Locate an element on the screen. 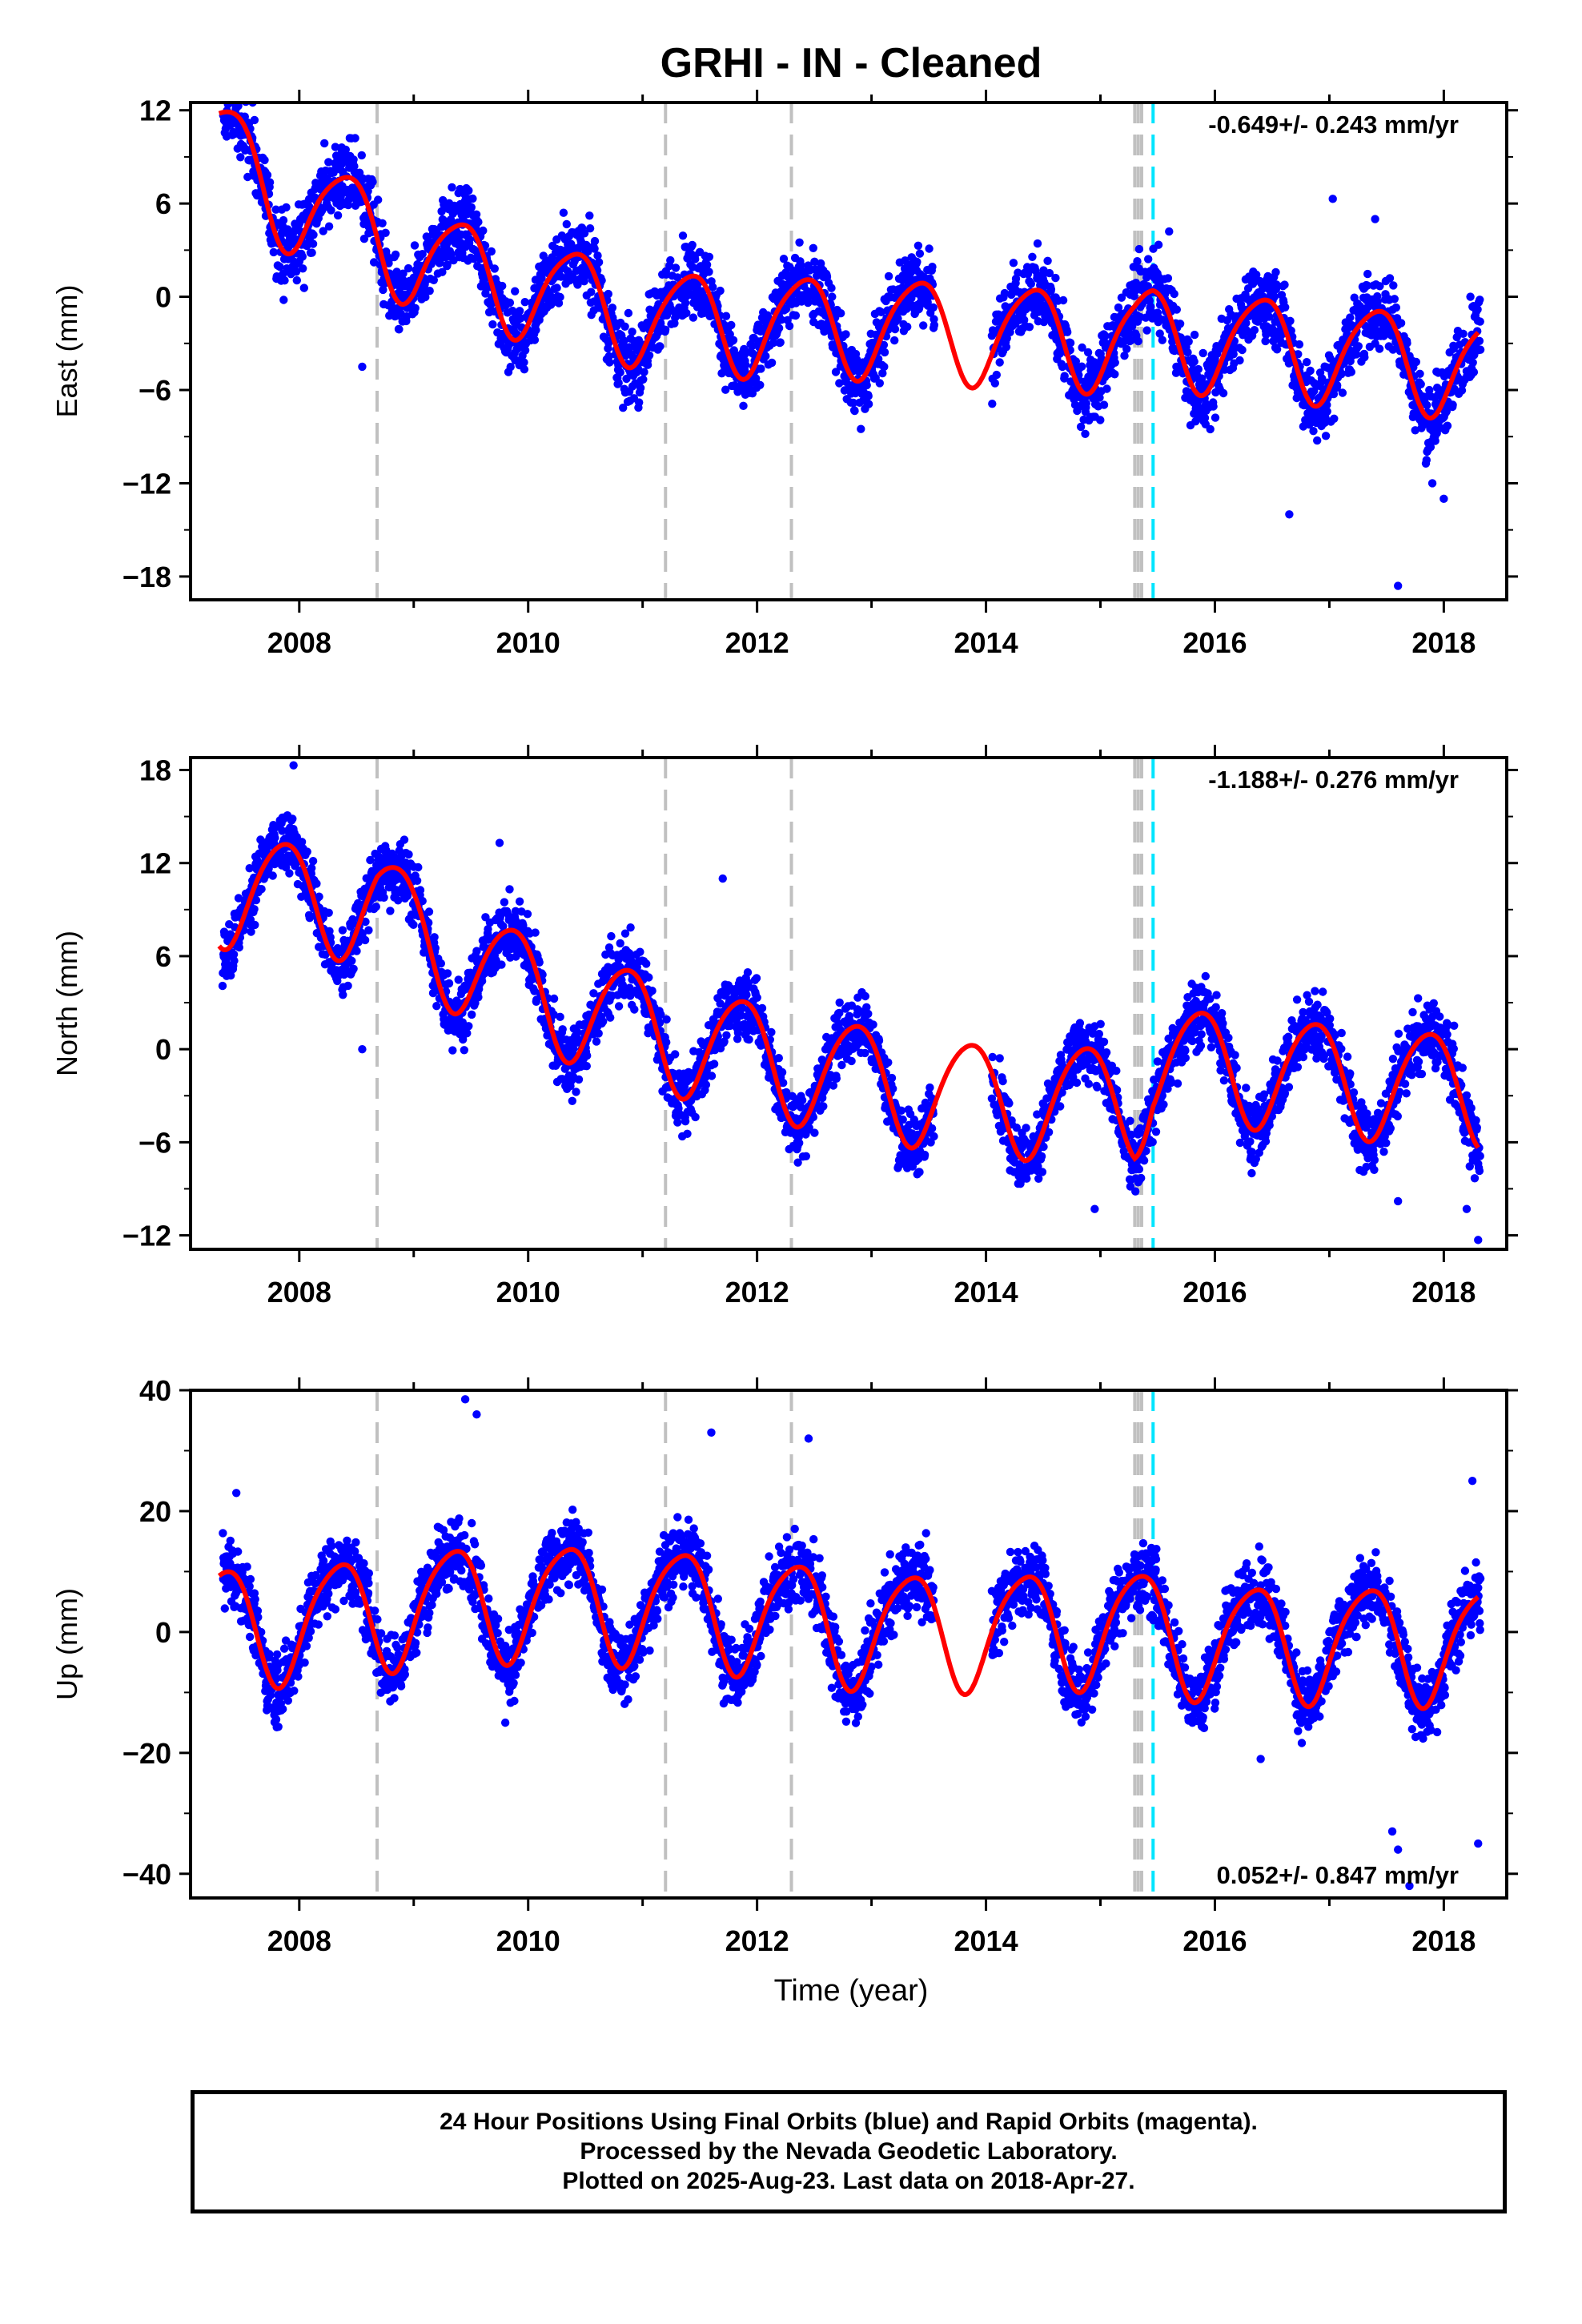  x-tick-label: 2016 is located at coordinates (1215, 642).